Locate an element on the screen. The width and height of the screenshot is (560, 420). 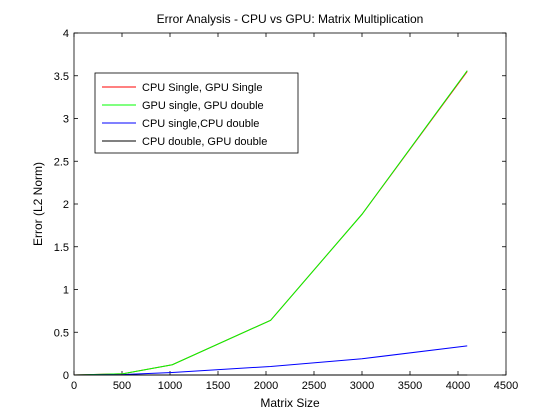
y-tick-label: 3.5 is located at coordinates (61, 77).